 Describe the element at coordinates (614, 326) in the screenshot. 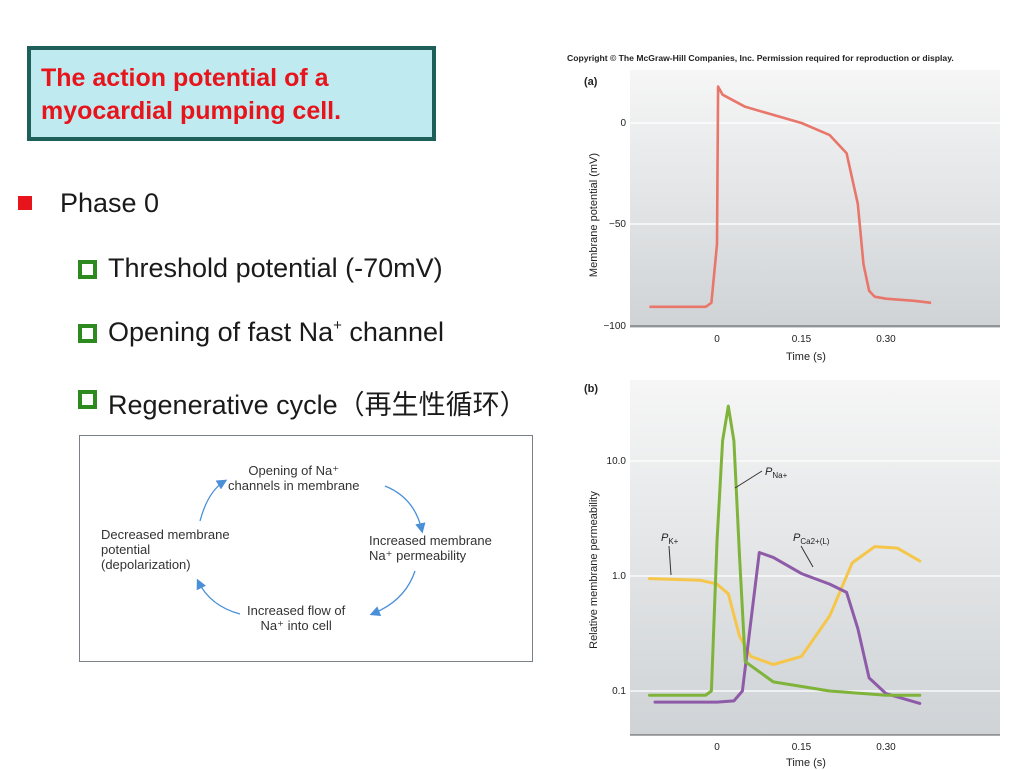

I see `y-tick-label: −100` at that location.